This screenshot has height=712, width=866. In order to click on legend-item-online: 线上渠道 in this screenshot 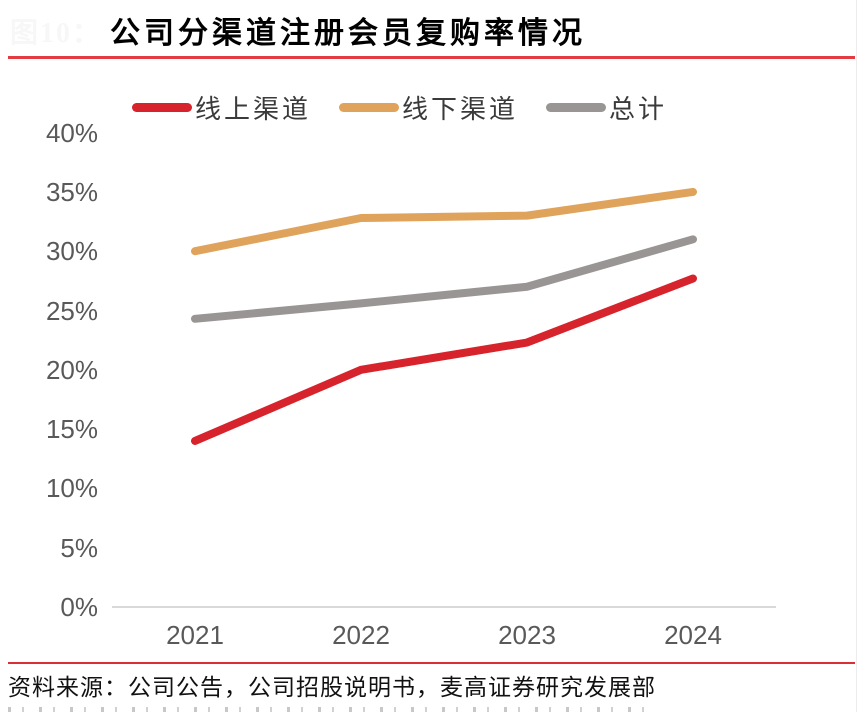, I will do `click(221, 107)`.